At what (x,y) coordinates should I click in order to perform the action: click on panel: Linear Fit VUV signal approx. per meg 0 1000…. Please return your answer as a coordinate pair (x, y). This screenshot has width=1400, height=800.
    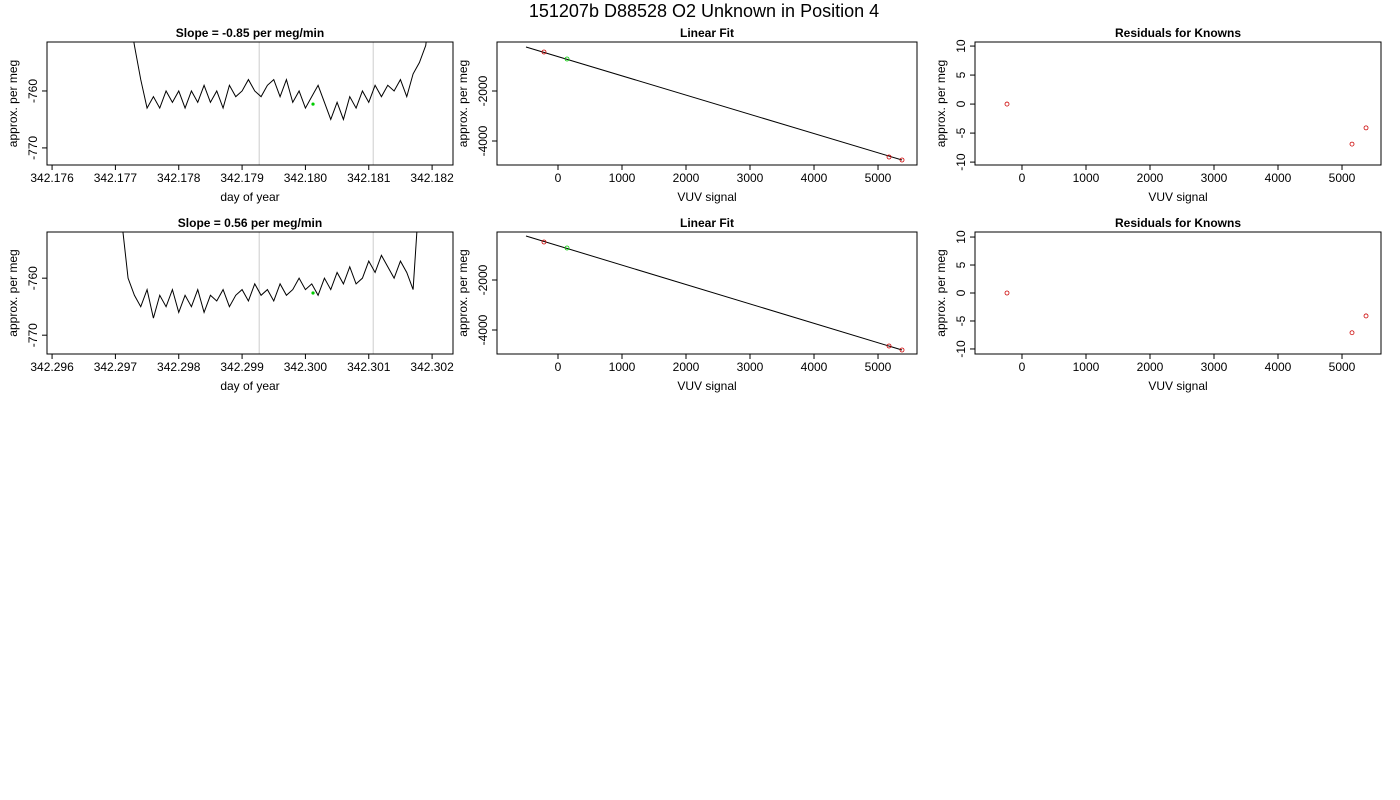
    Looking at the image, I should click on (687, 304).